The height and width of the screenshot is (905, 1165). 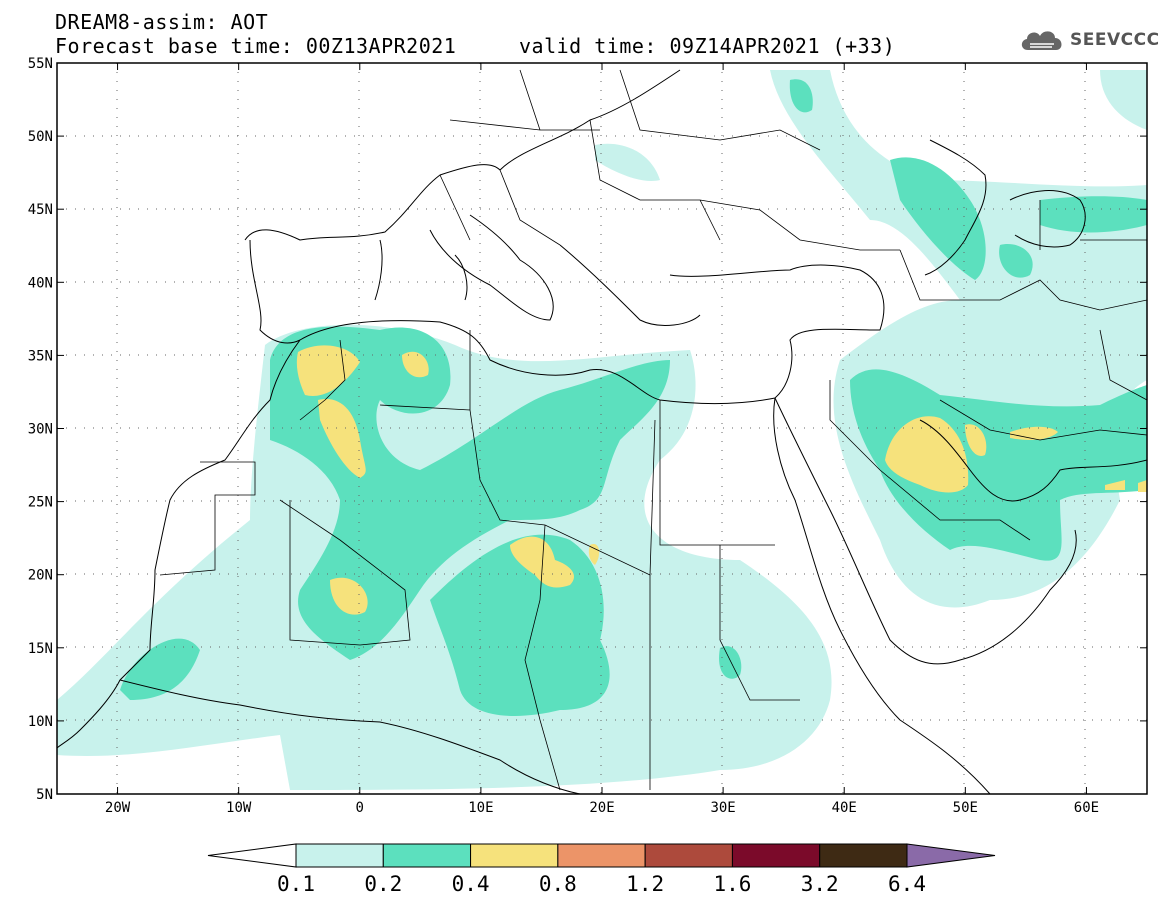 What do you see at coordinates (601, 808) in the screenshot?
I see `x-tick-label: 20E` at bounding box center [601, 808].